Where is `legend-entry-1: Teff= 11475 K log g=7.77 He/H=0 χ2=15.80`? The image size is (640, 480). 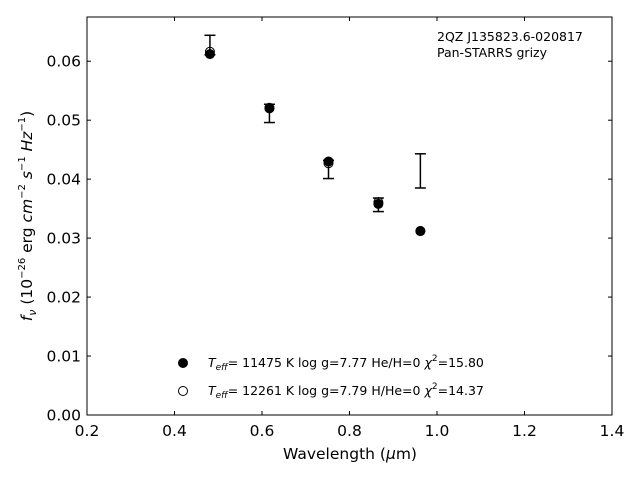 legend-entry-1: Teff= 11475 K log g=7.77 He/H=0 χ2=15.80 is located at coordinates (346, 363).